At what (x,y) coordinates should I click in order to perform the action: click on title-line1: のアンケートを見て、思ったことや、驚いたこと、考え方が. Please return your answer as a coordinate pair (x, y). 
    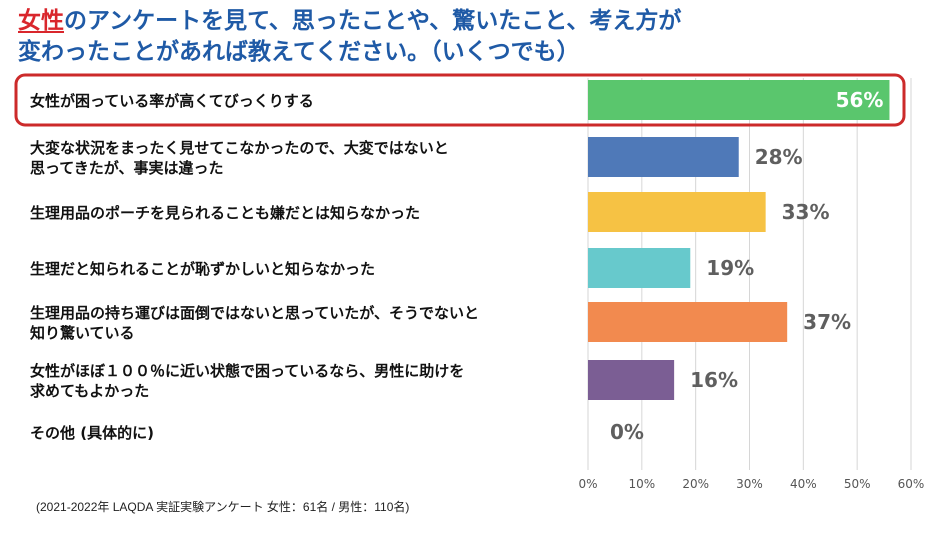
    Looking at the image, I should click on (373, 21).